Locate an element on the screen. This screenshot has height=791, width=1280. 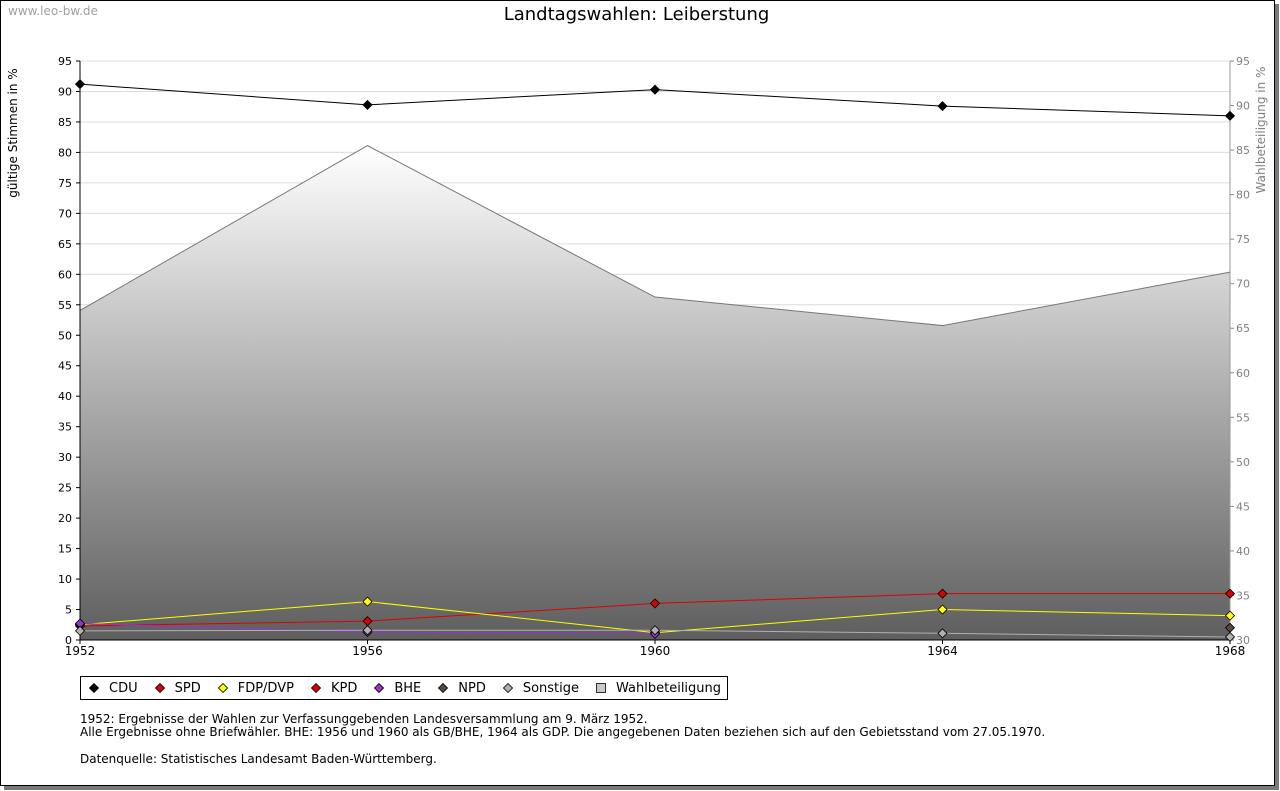
legend-label: KPD is located at coordinates (344, 688).